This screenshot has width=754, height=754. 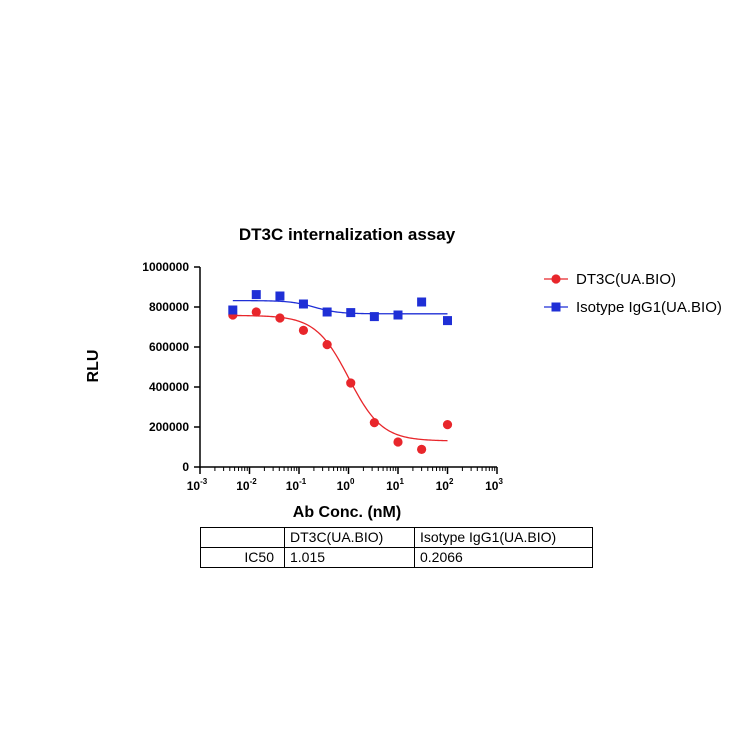 I want to click on data-points, so click(x=340, y=372).